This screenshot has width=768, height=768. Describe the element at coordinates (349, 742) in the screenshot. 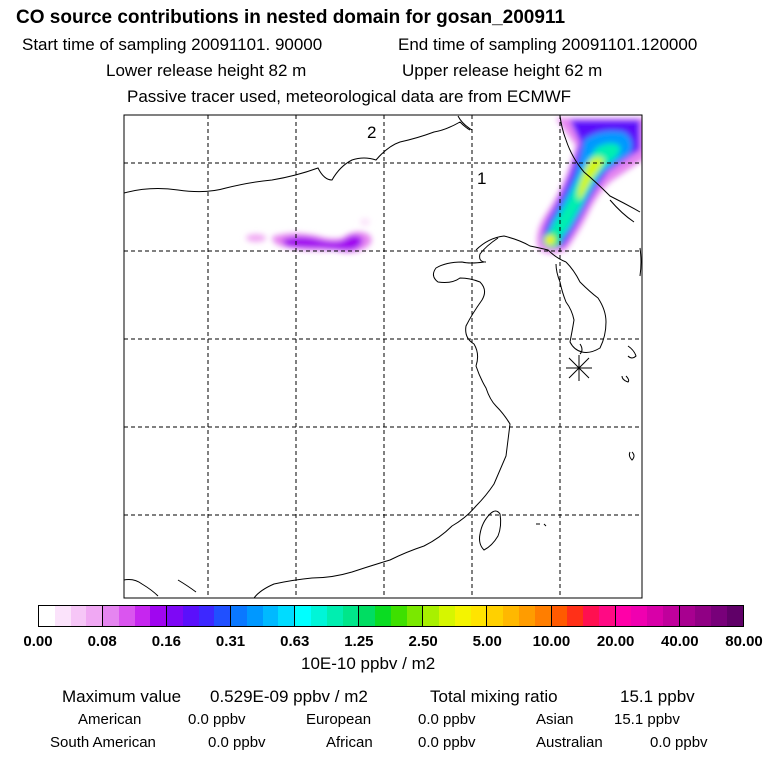

I see `region-name: African` at that location.